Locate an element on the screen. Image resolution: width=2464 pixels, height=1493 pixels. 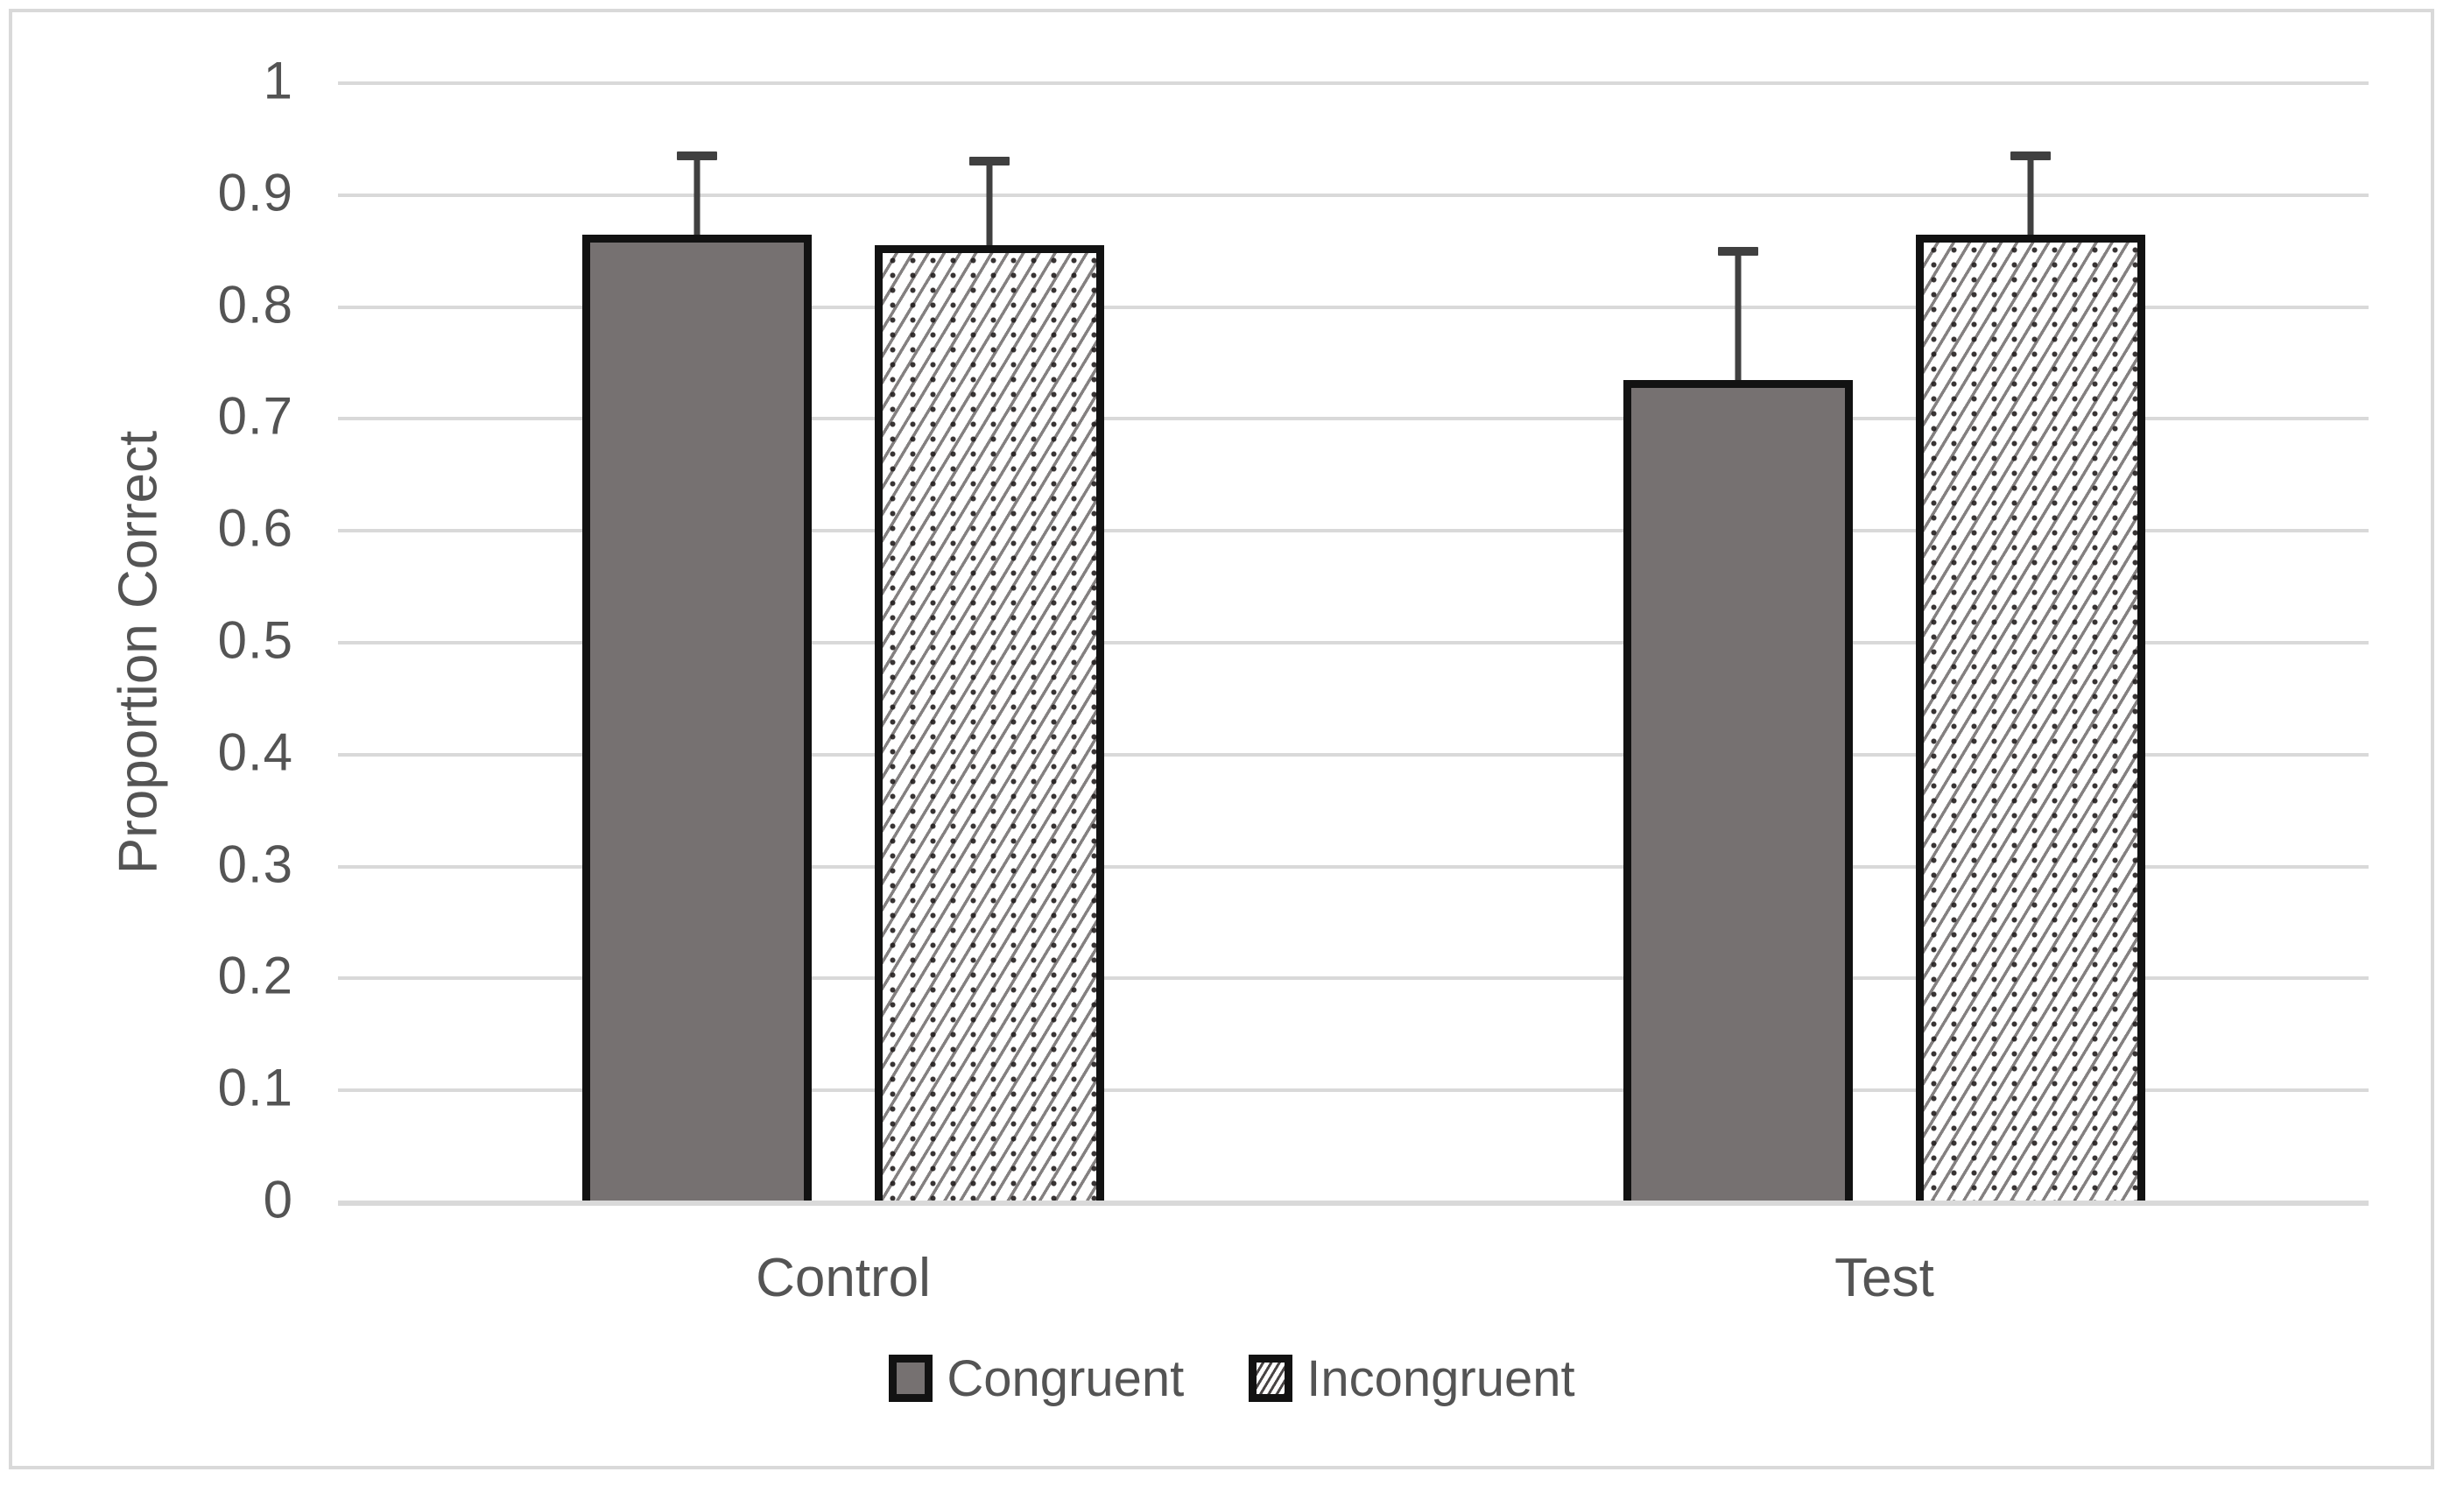
bar-congruent-test is located at coordinates (1738, 790).